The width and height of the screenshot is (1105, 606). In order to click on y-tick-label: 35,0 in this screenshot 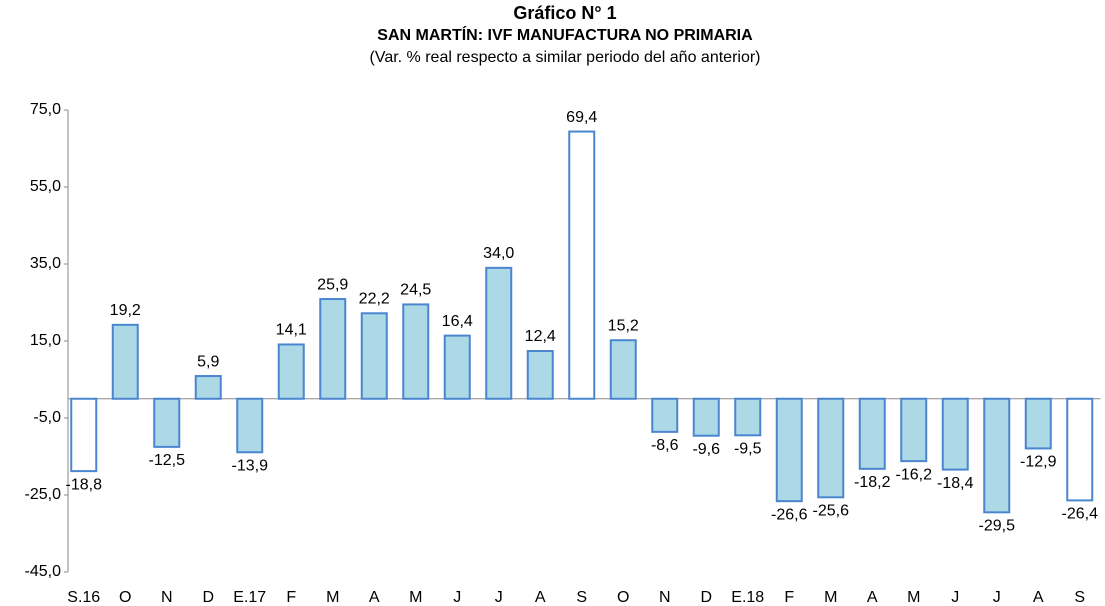, I will do `click(45, 263)`.